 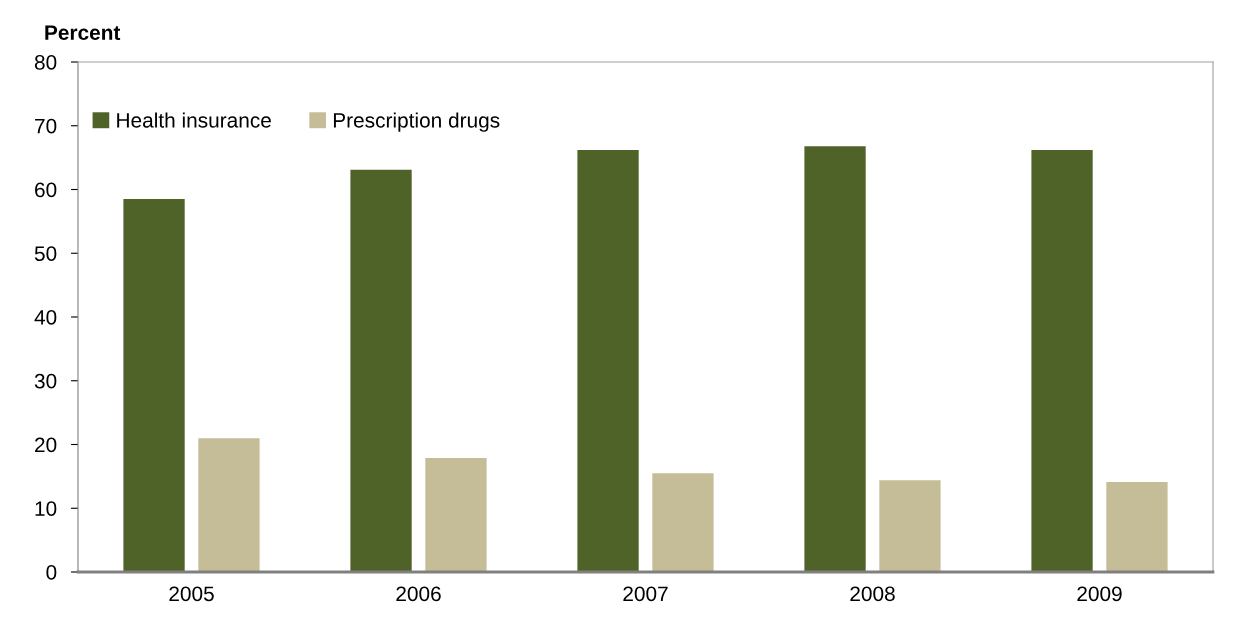 What do you see at coordinates (45, 381) in the screenshot?
I see `y-tick-label: 30` at bounding box center [45, 381].